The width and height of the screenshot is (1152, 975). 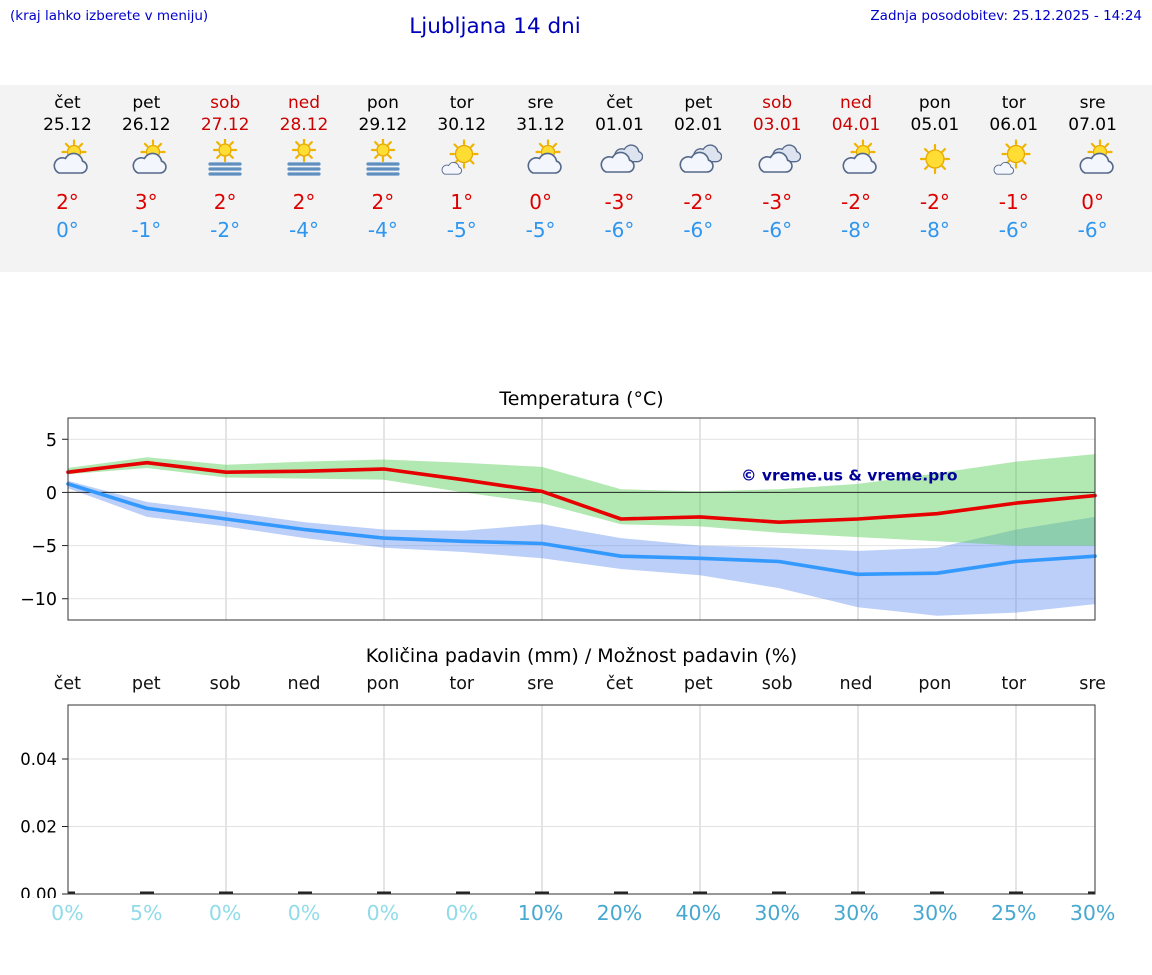 What do you see at coordinates (38, 891) in the screenshot?
I see `svg-text: 0.00` at bounding box center [38, 891].